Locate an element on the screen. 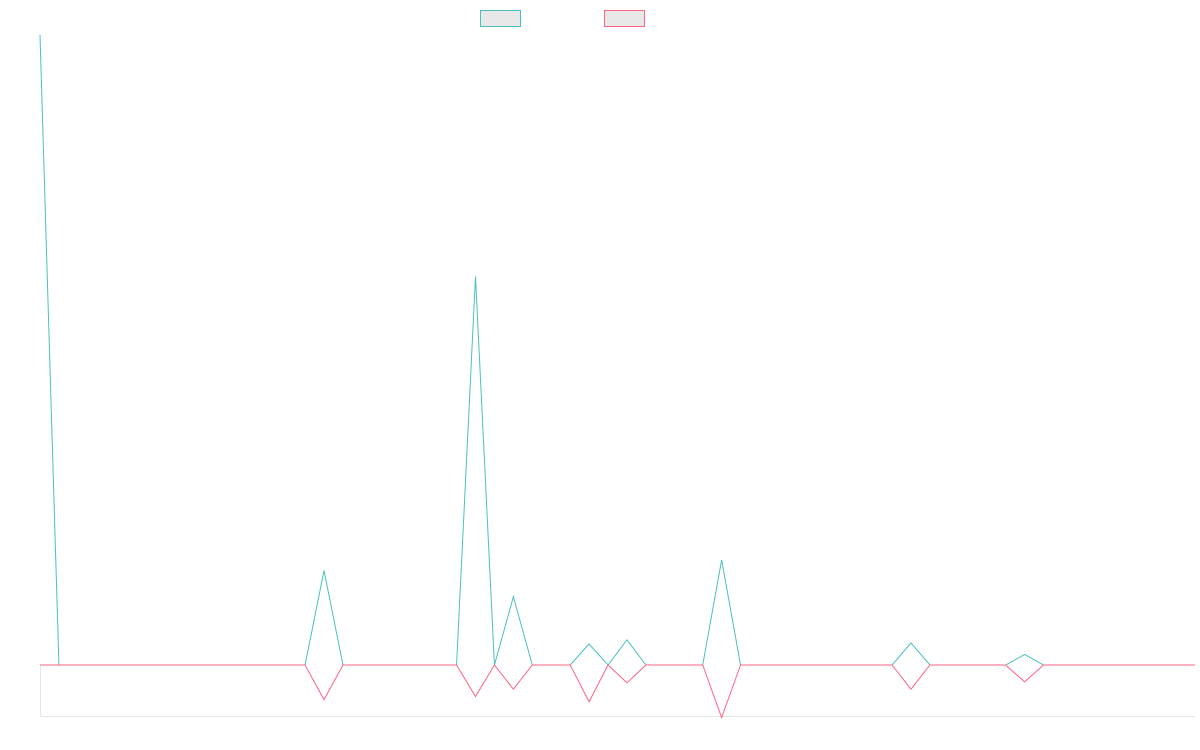 The image size is (1200, 750). chart-legend is located at coordinates (562, 18).